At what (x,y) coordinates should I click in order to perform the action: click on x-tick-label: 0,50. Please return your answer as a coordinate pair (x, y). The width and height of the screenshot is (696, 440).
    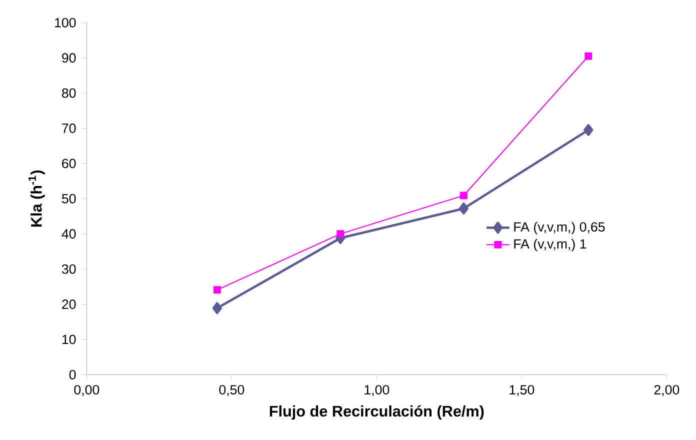
    Looking at the image, I should click on (231, 390).